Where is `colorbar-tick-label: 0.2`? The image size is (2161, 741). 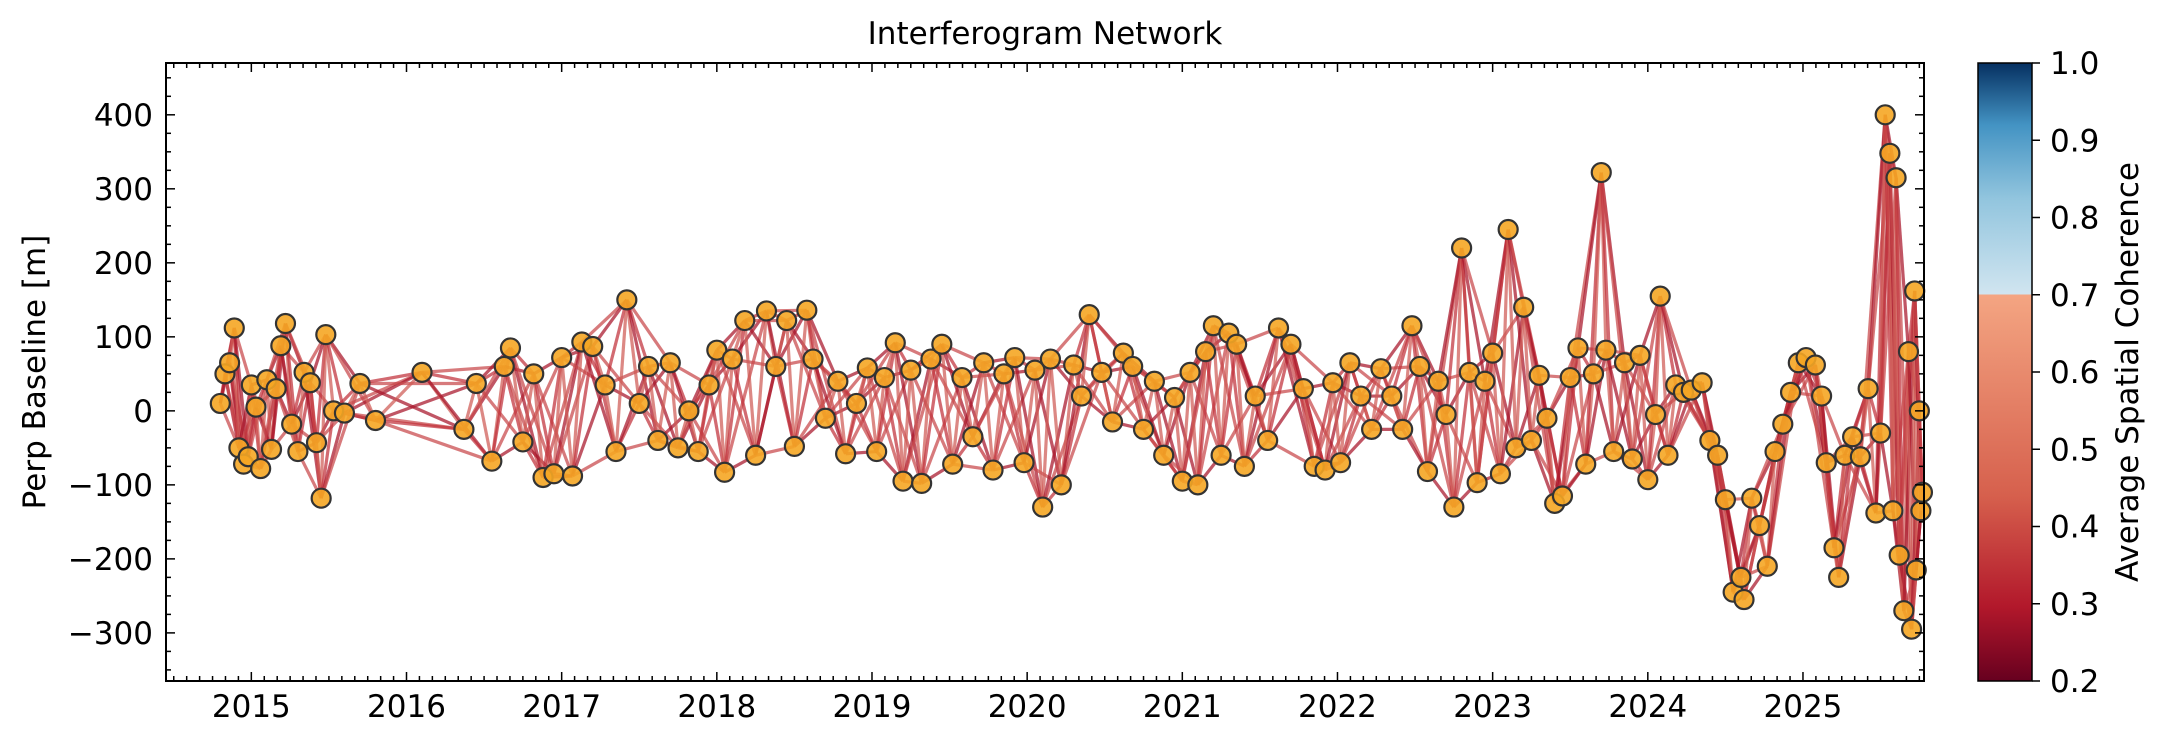 colorbar-tick-label: 0.2 is located at coordinates (2074, 682).